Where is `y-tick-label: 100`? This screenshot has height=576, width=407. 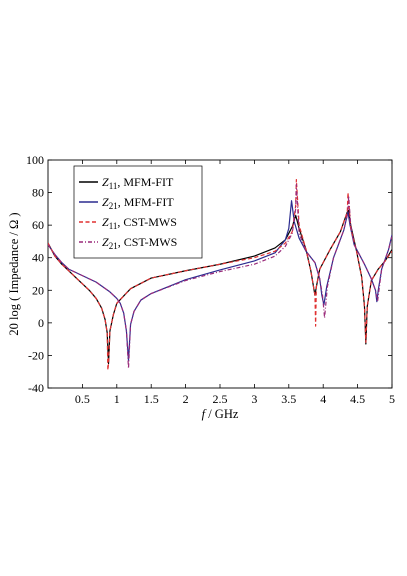
y-tick-label: 100 is located at coordinates (35, 160).